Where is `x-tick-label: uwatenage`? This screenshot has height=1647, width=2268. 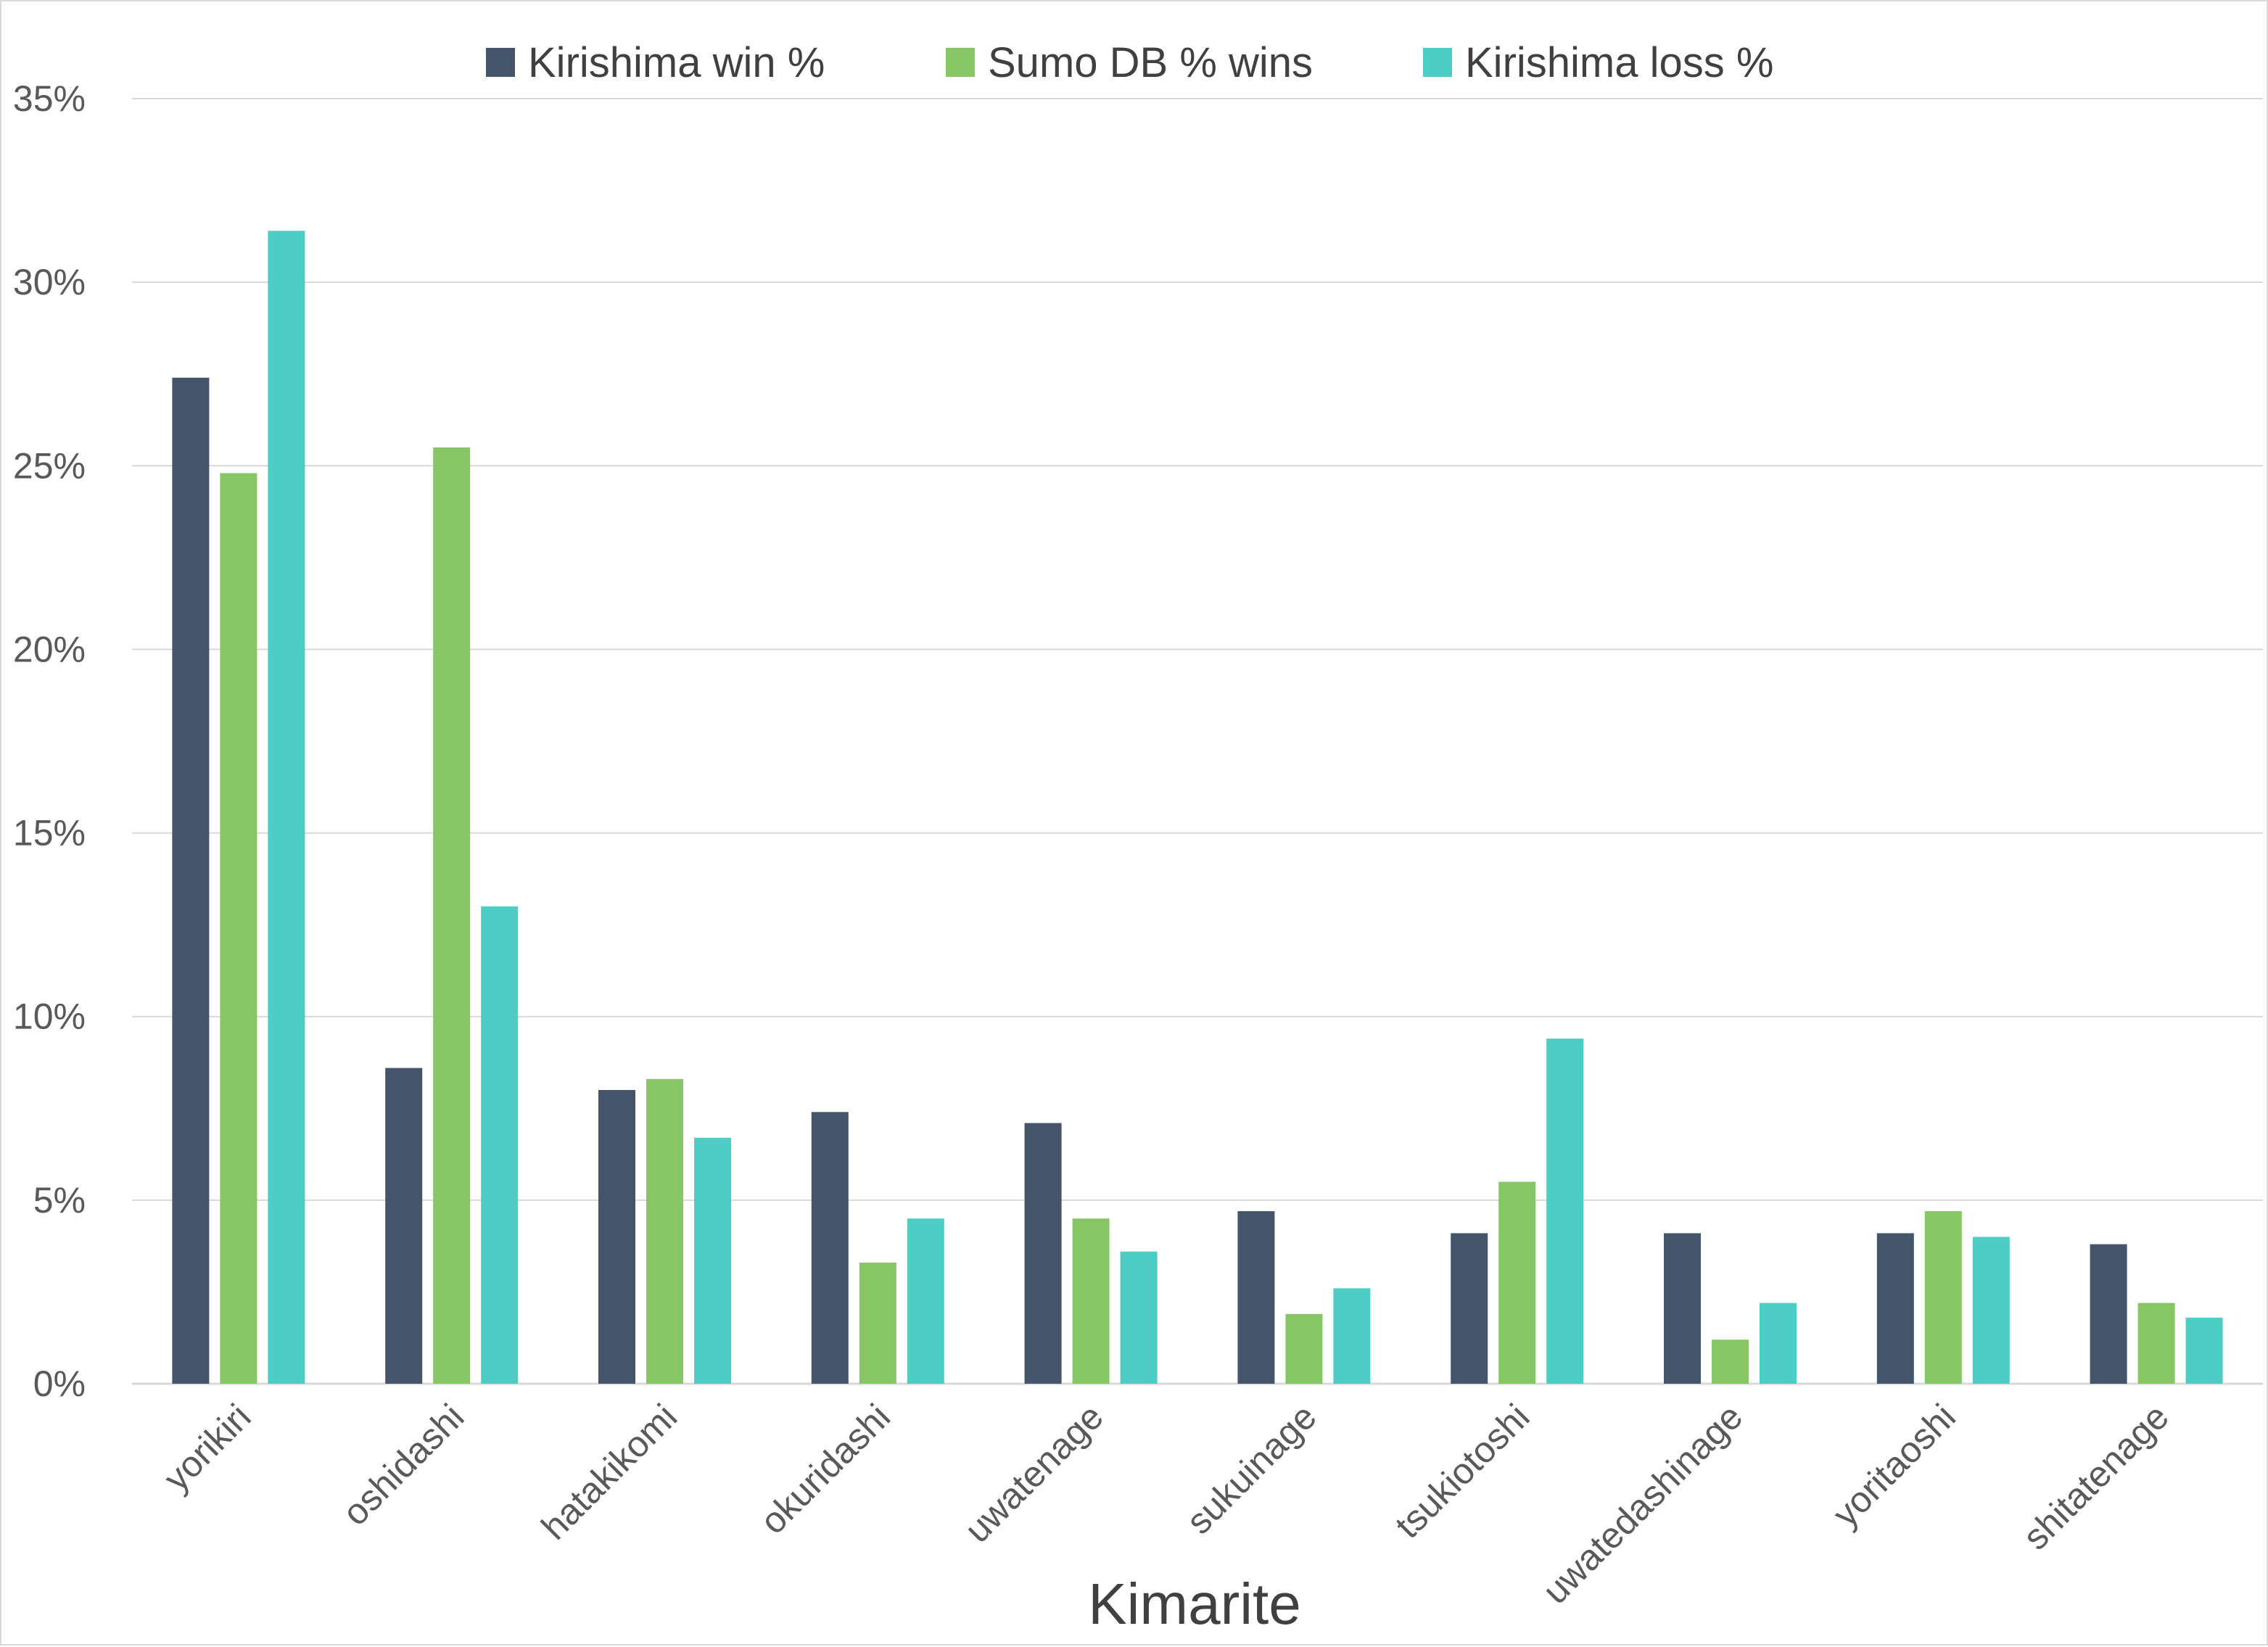 x-tick-label: uwatenage is located at coordinates (1034, 1473).